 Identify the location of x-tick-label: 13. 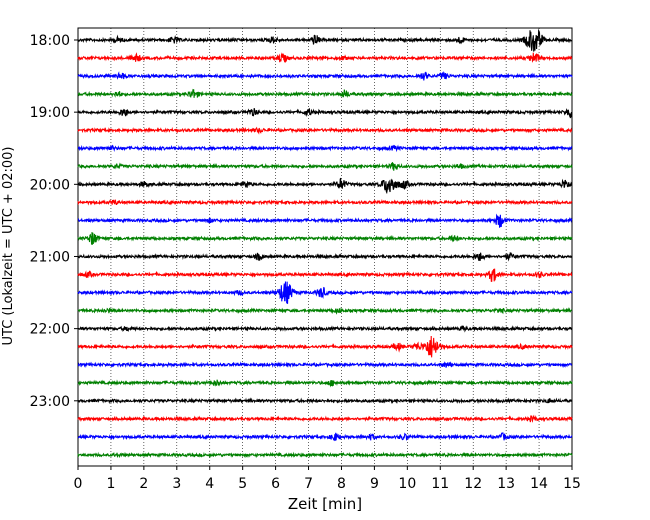
(506, 484).